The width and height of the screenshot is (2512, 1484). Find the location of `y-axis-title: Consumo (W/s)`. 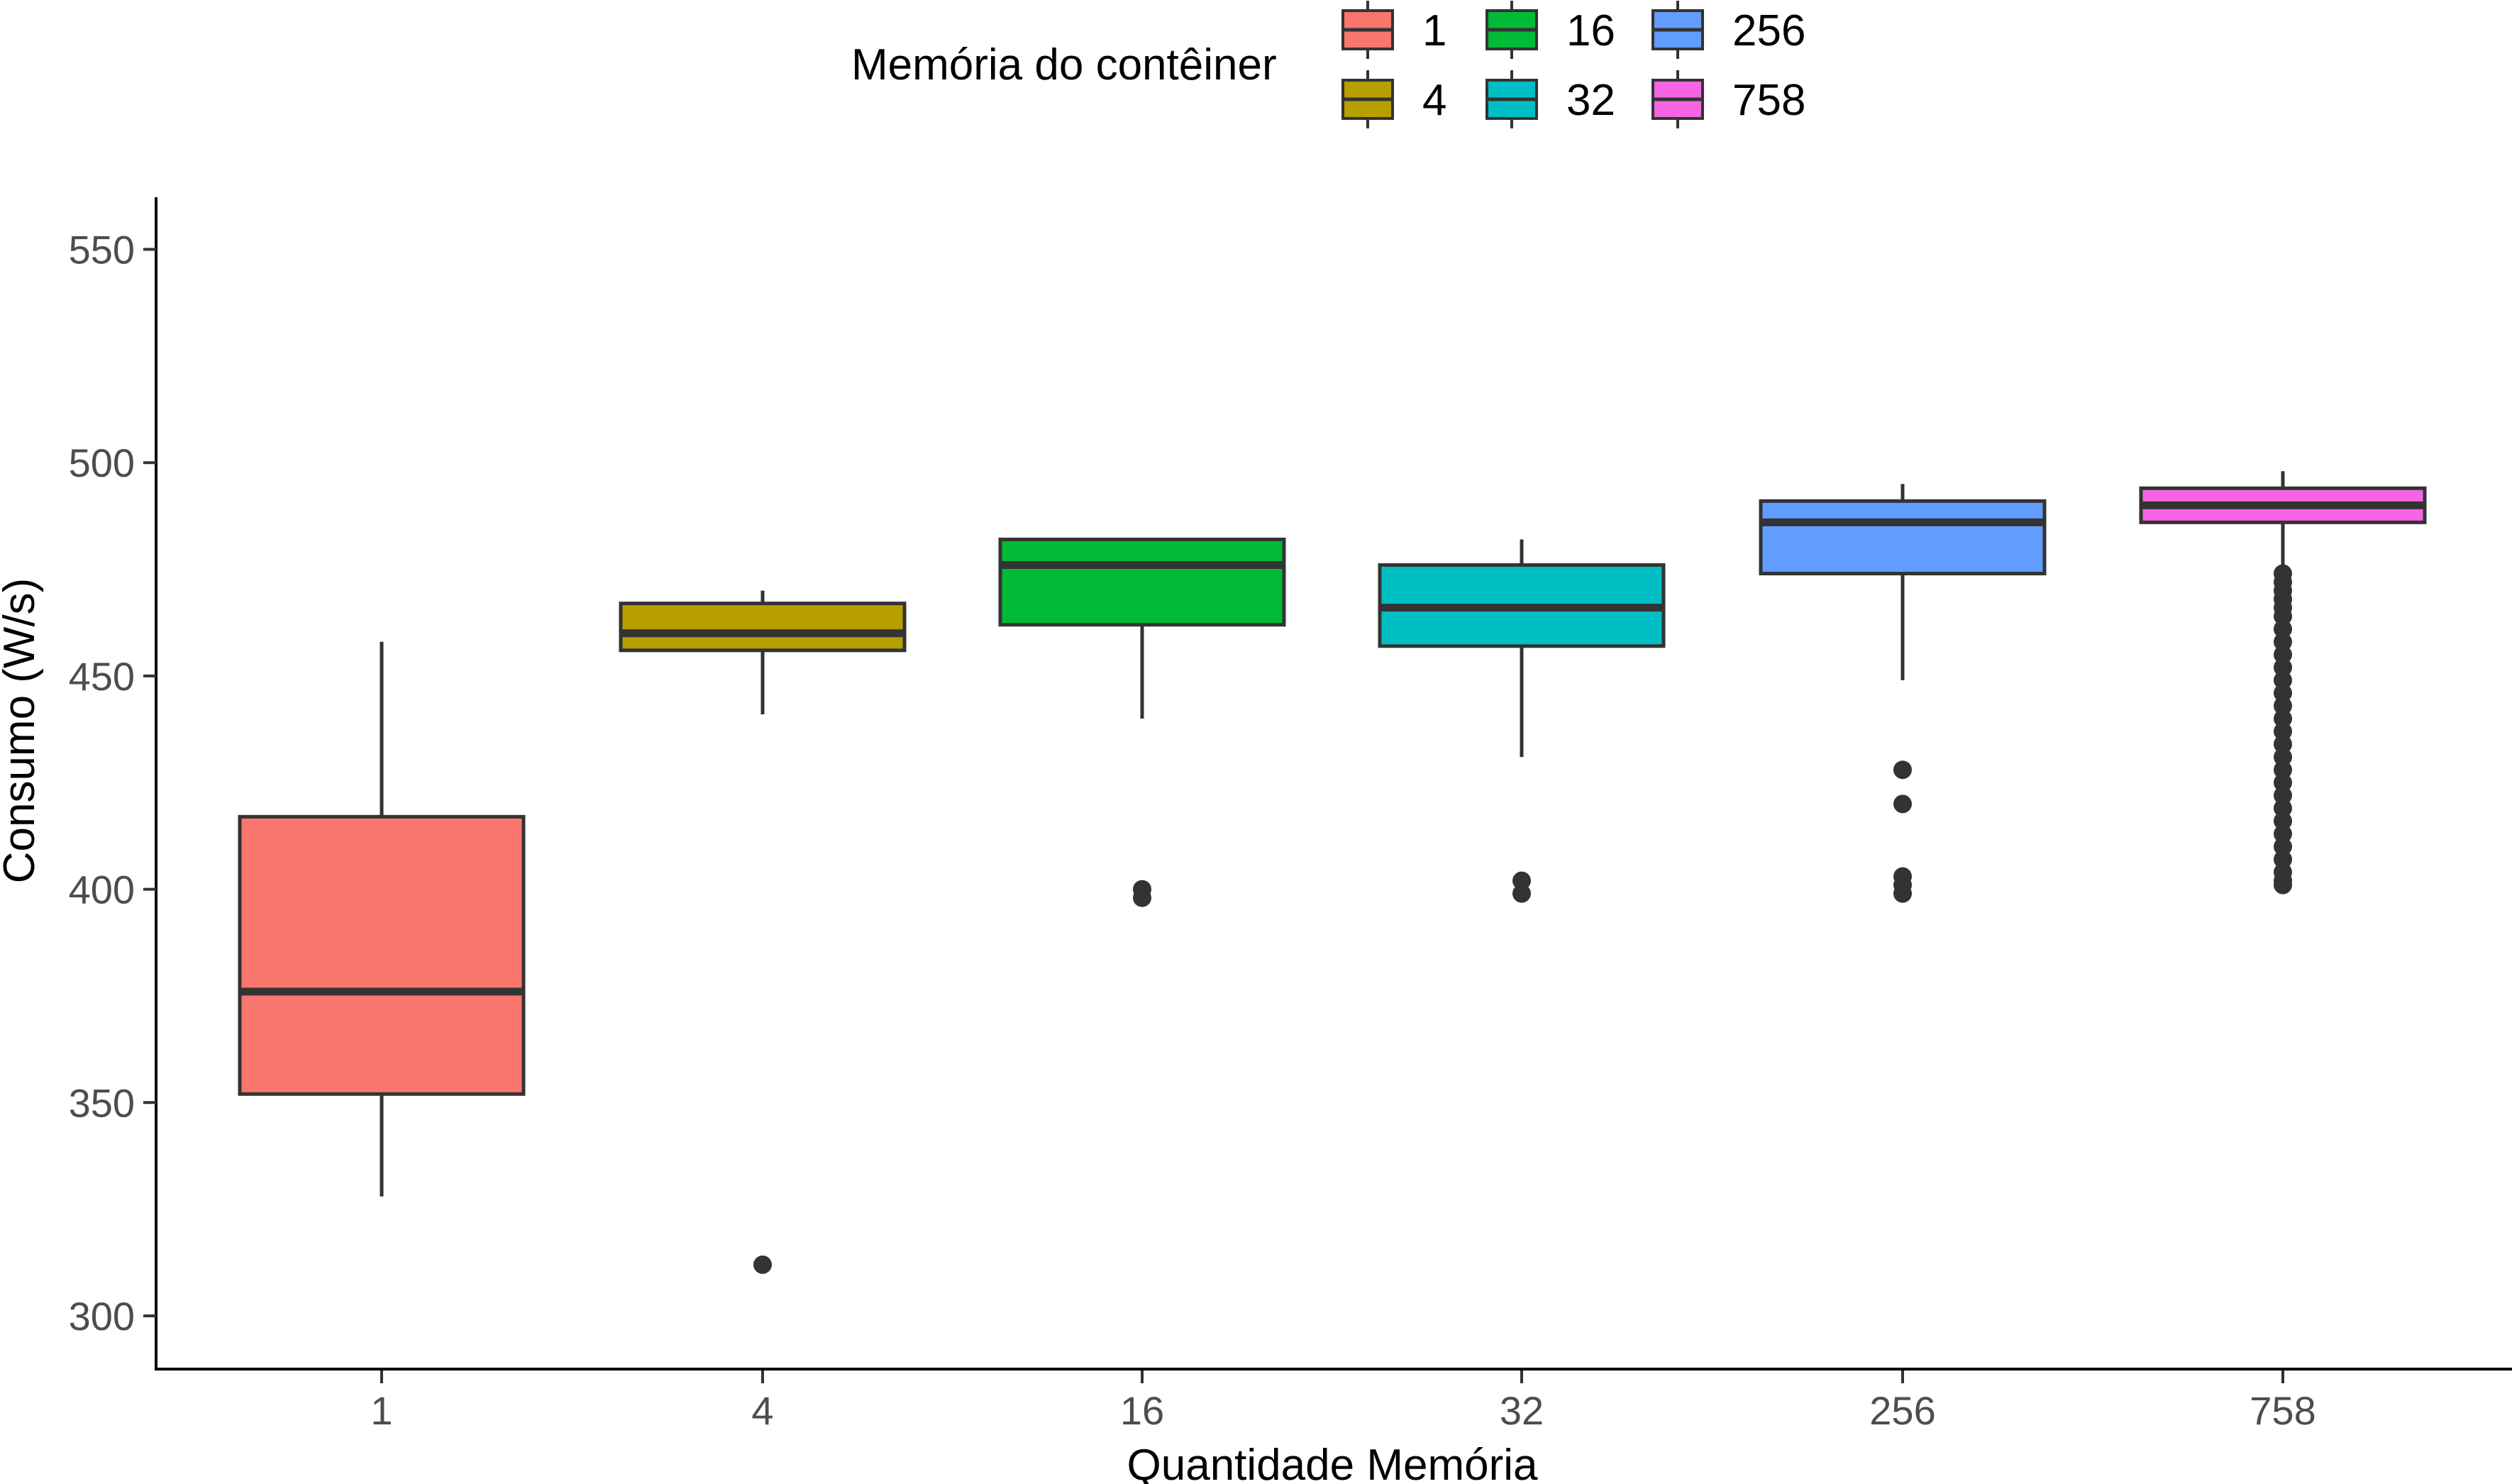

y-axis-title: Consumo (W/s) is located at coordinates (22, 731).